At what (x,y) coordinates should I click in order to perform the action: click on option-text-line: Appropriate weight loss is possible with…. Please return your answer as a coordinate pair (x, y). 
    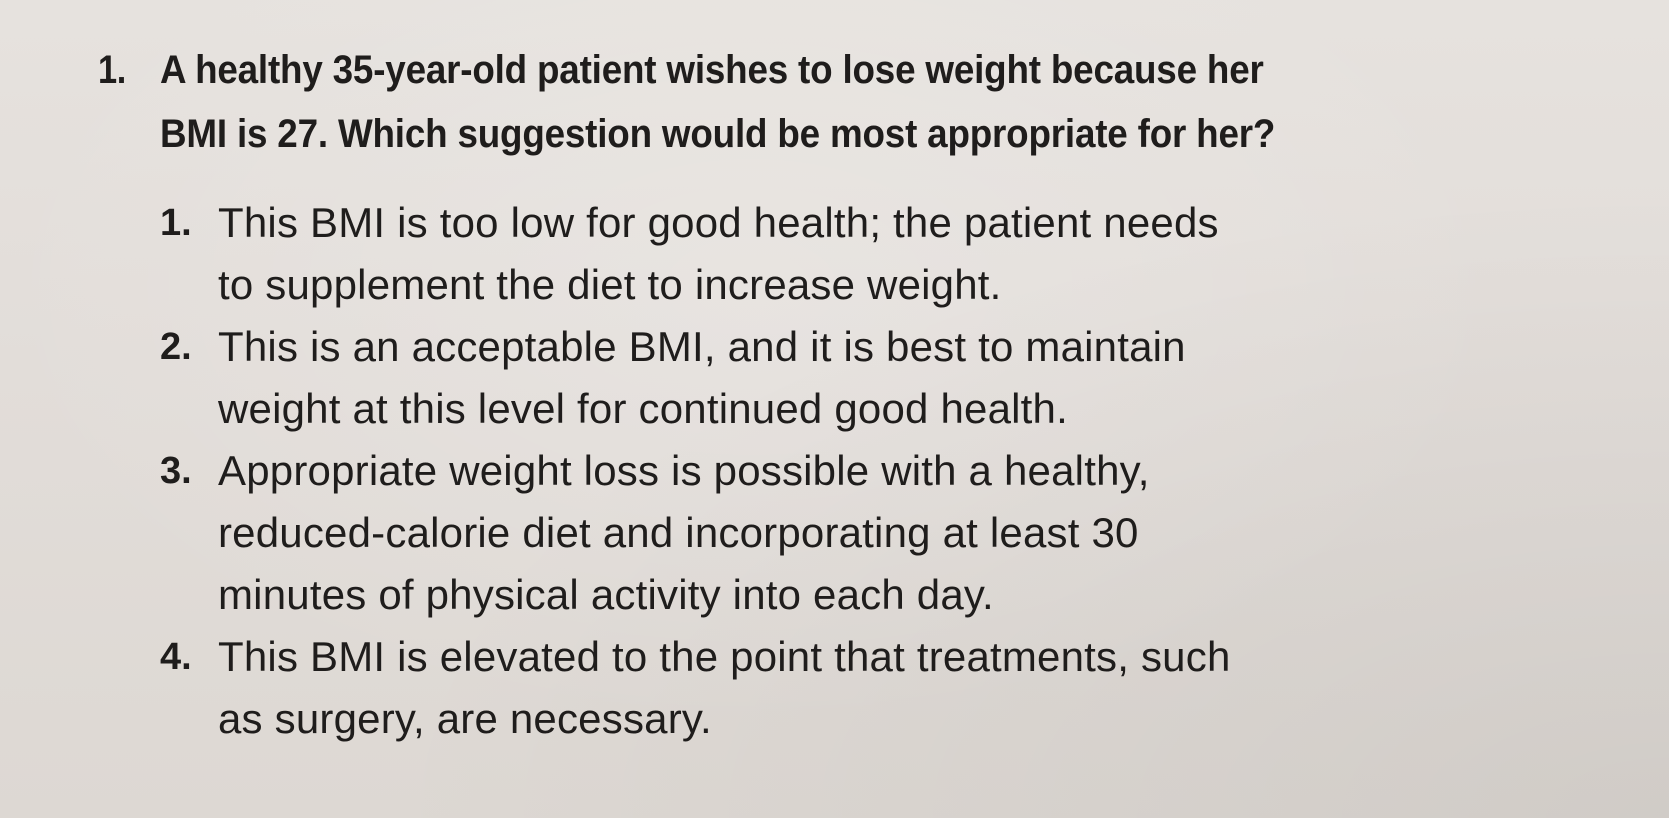
    Looking at the image, I should click on (684, 470).